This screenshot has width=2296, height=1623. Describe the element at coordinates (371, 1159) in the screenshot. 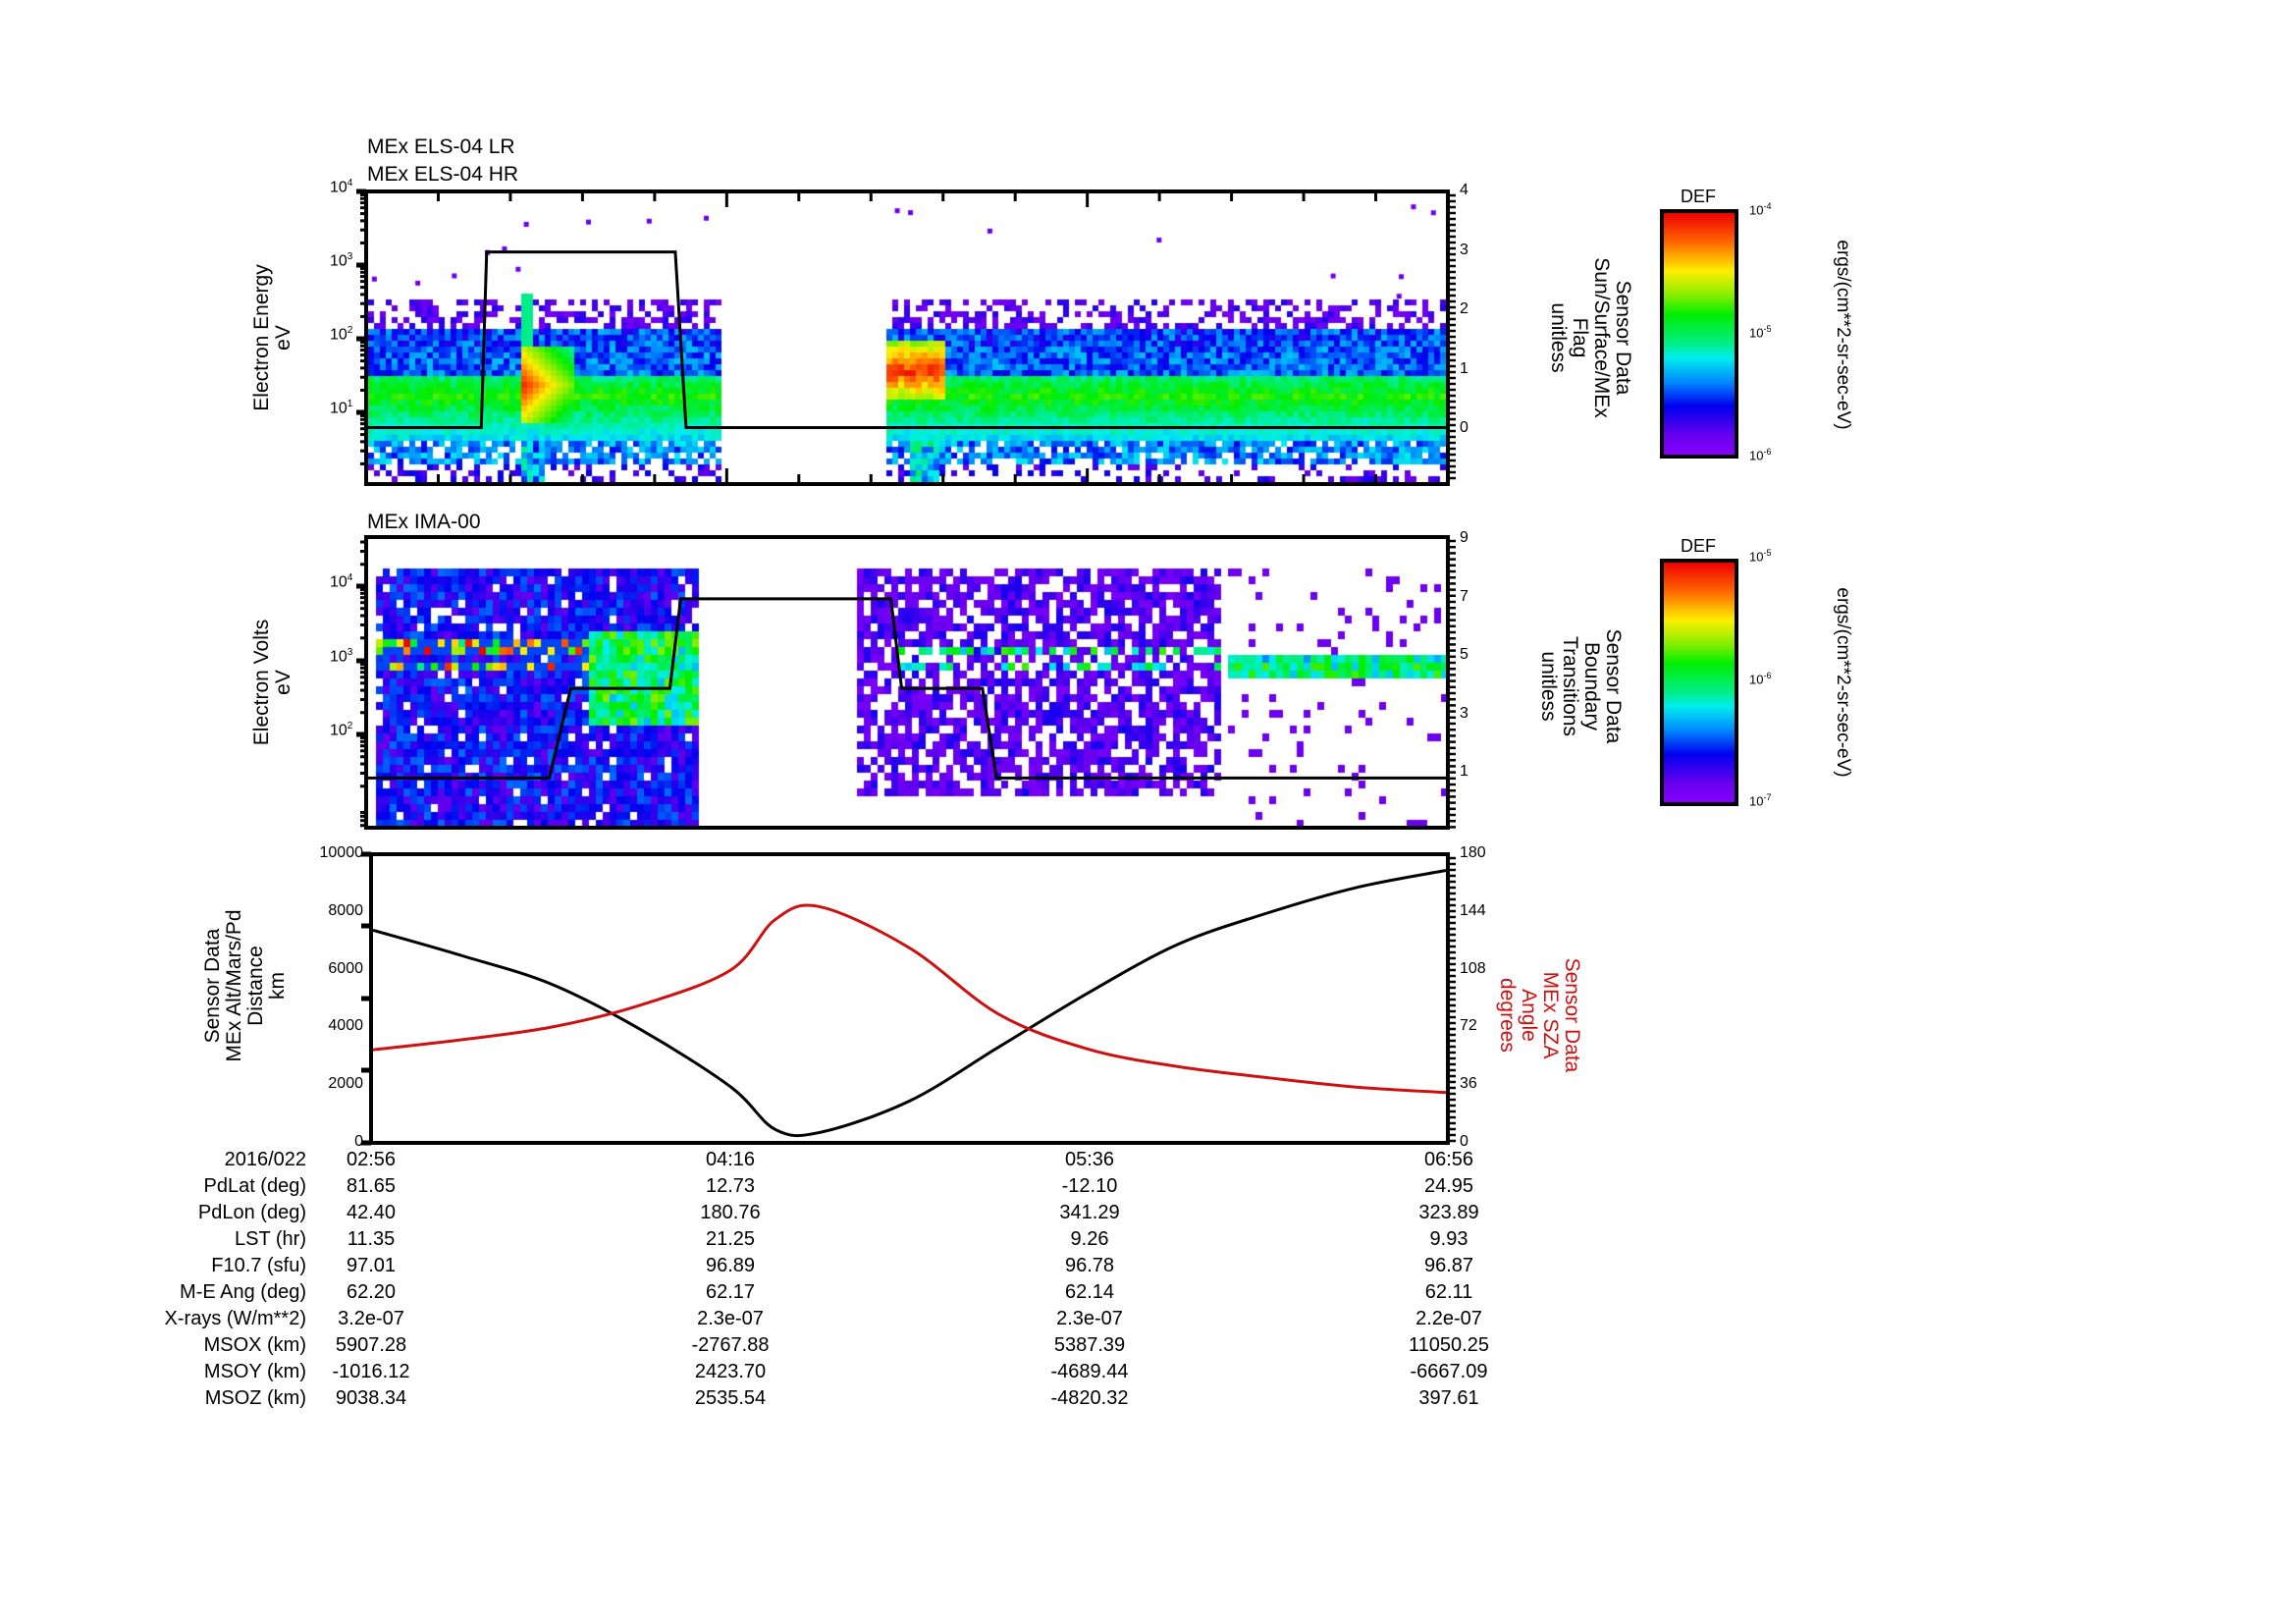

I see `x-tick-0: 02:56` at that location.